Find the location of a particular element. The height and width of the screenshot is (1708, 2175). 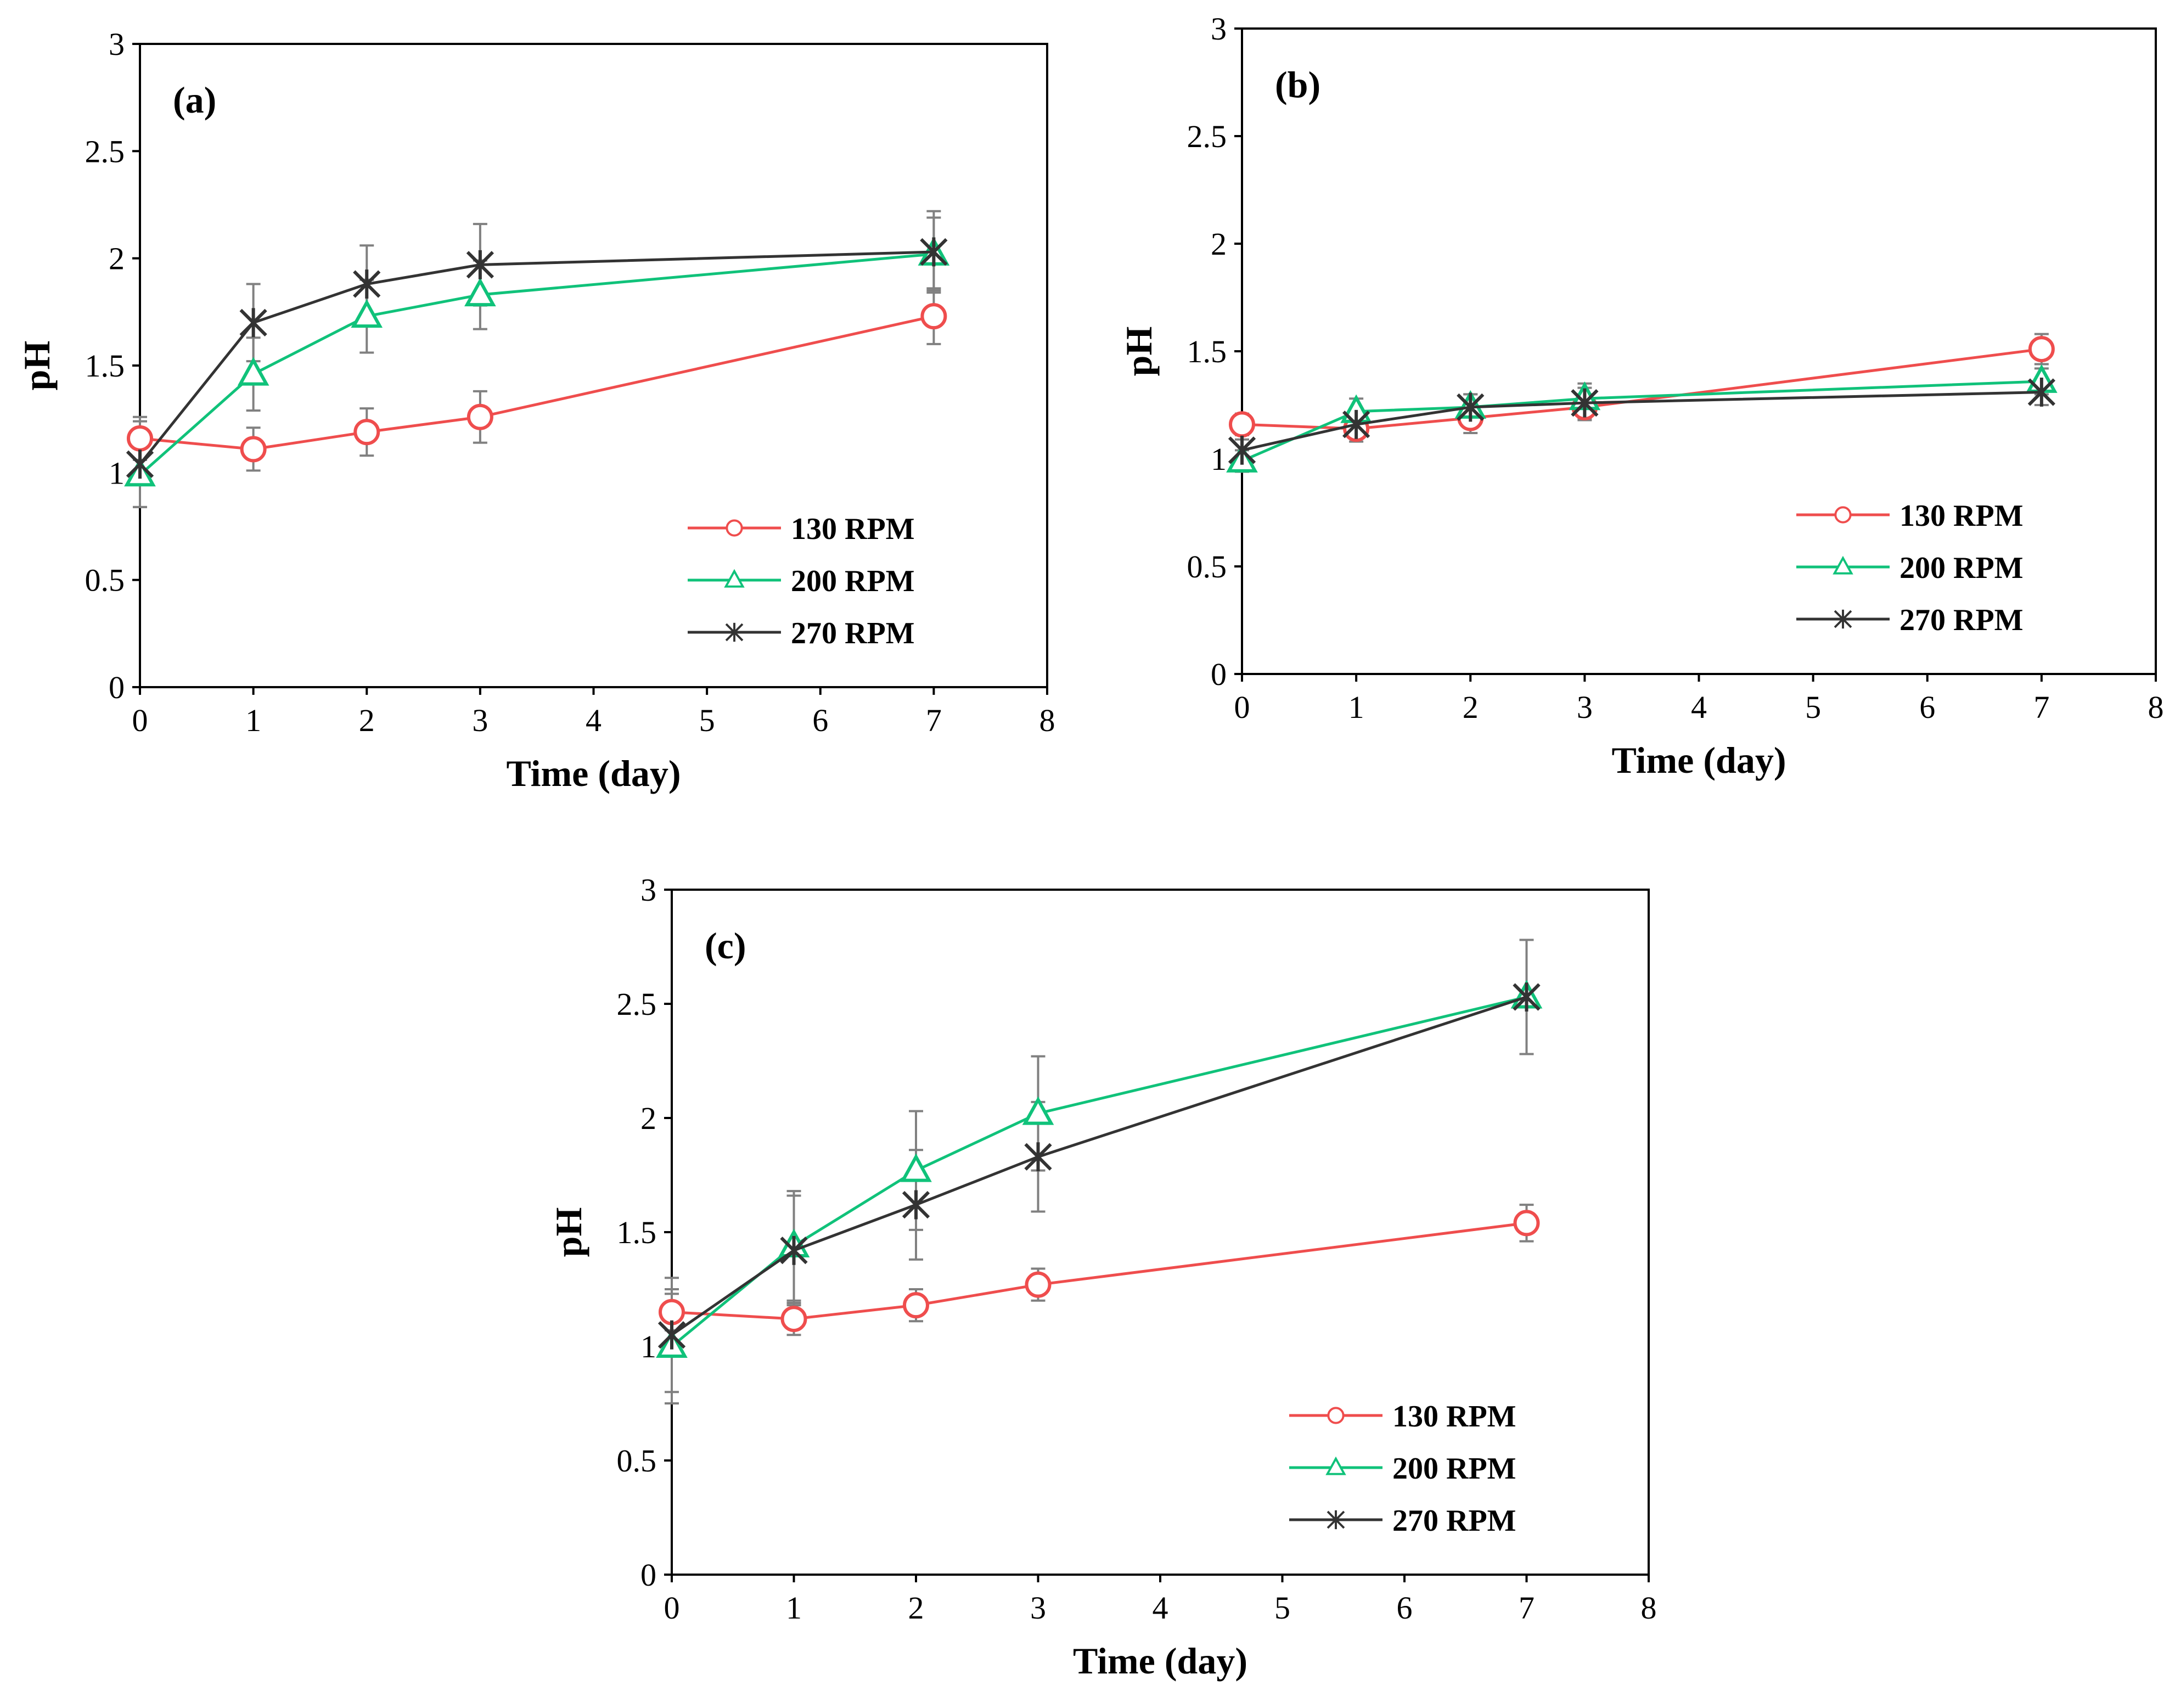

y-tick-label: 3 is located at coordinates (1219, 29).